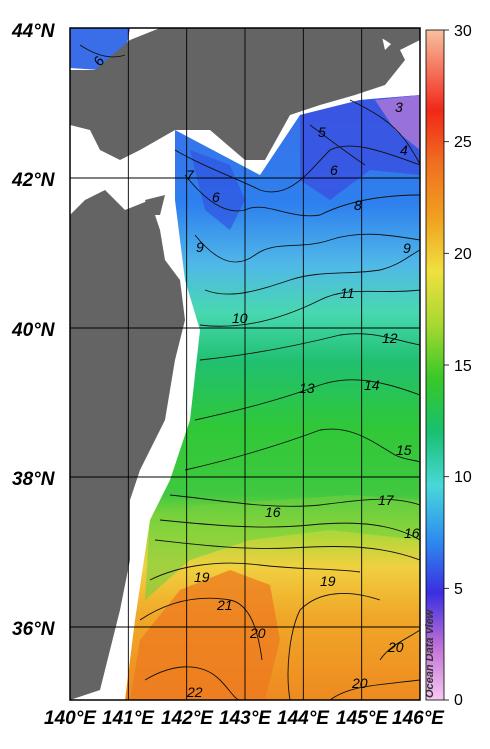 The height and width of the screenshot is (749, 490). What do you see at coordinates (463, 477) in the screenshot?
I see `colorbar-tick-label: 10` at bounding box center [463, 477].